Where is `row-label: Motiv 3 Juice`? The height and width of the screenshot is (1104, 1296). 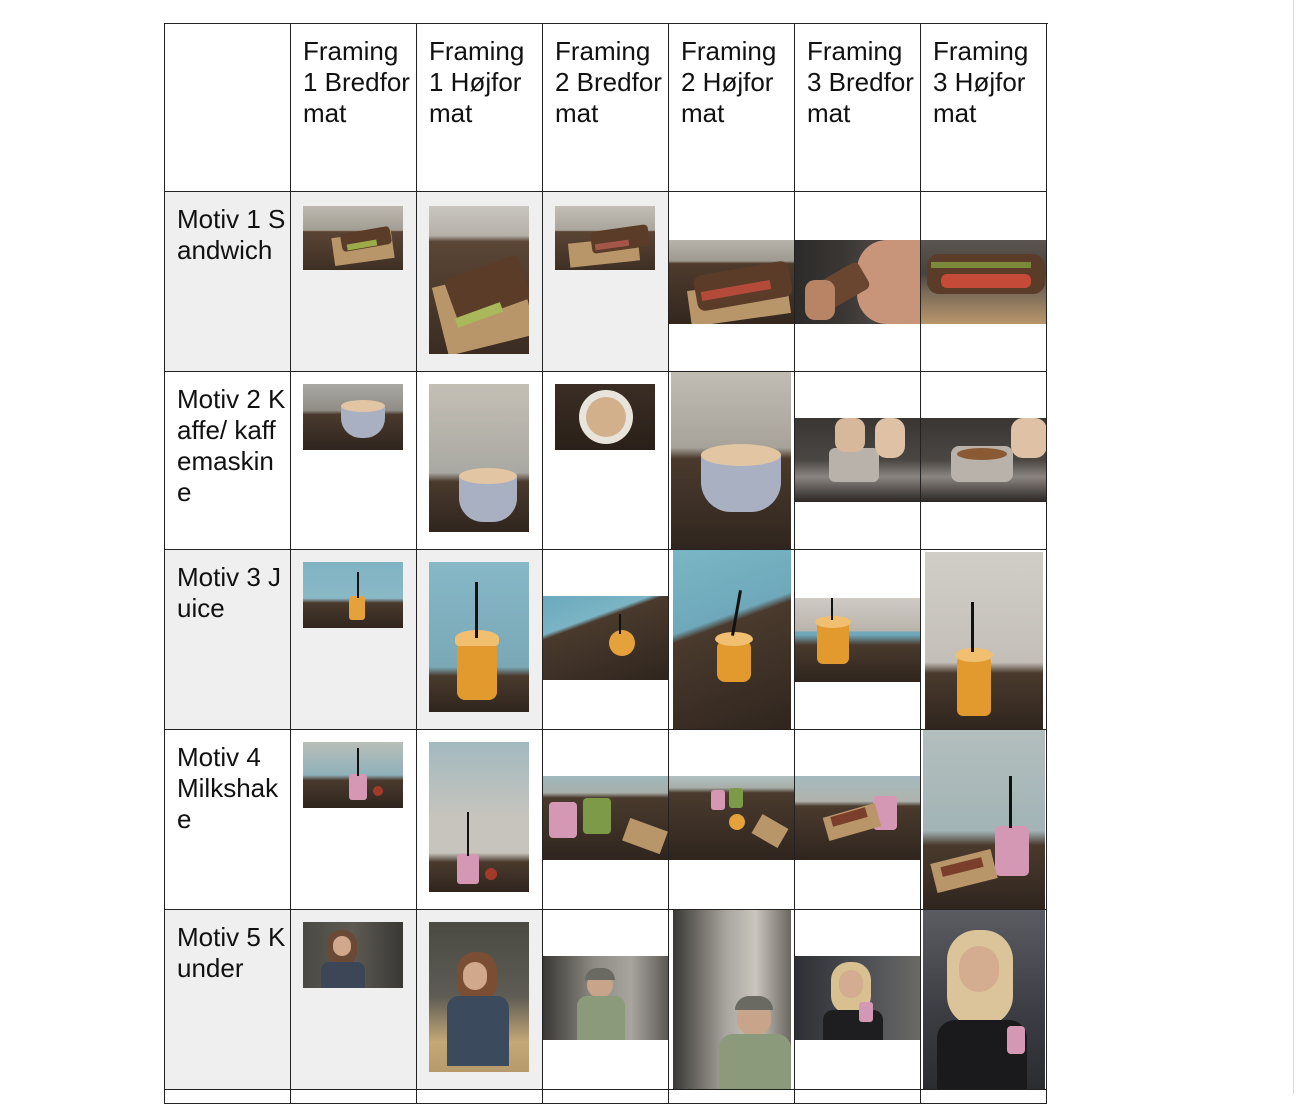
row-label: Motiv 3 Juice is located at coordinates (229, 592).